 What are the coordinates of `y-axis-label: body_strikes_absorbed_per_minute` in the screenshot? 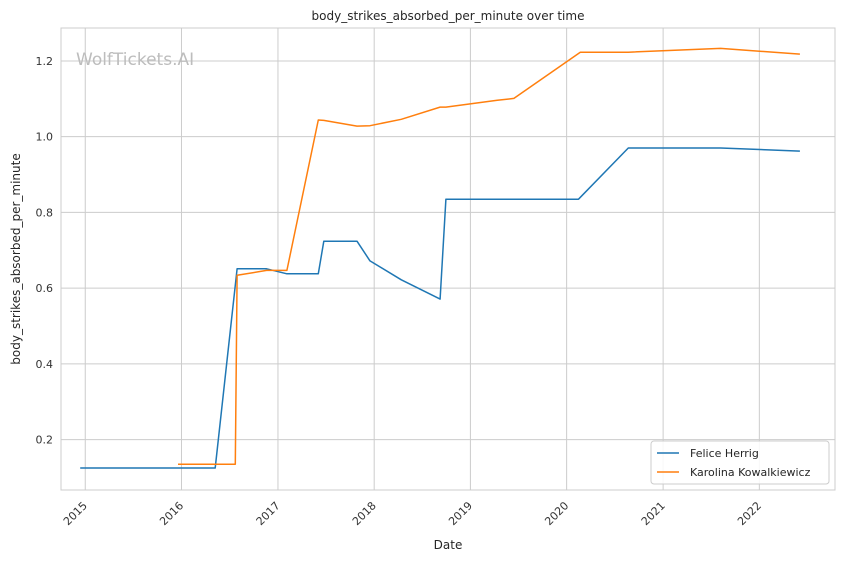 It's located at (16, 258).